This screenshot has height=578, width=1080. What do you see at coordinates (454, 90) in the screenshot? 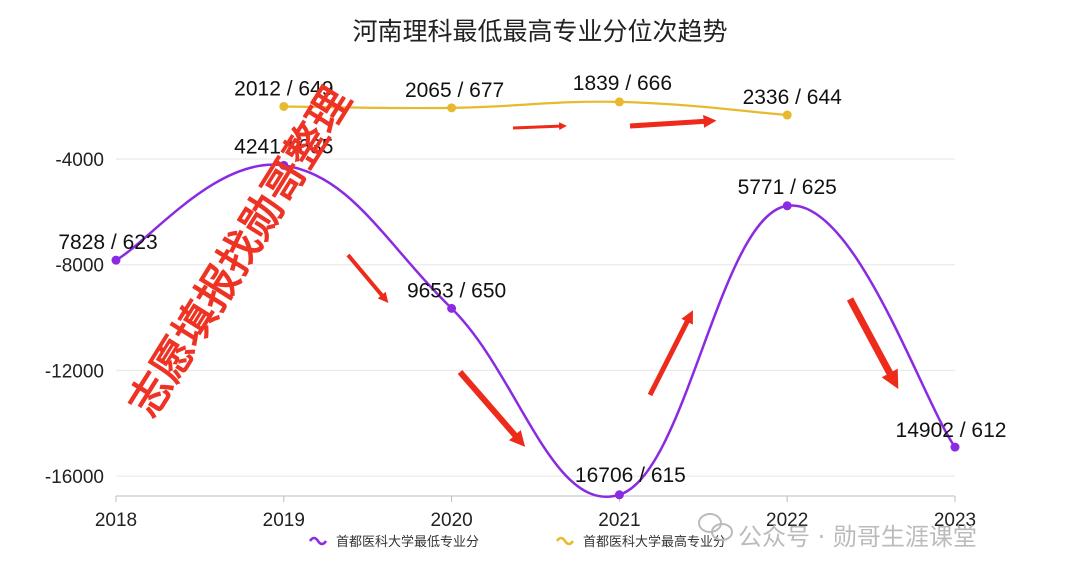
I see `data-label: 2065 / 677` at bounding box center [454, 90].